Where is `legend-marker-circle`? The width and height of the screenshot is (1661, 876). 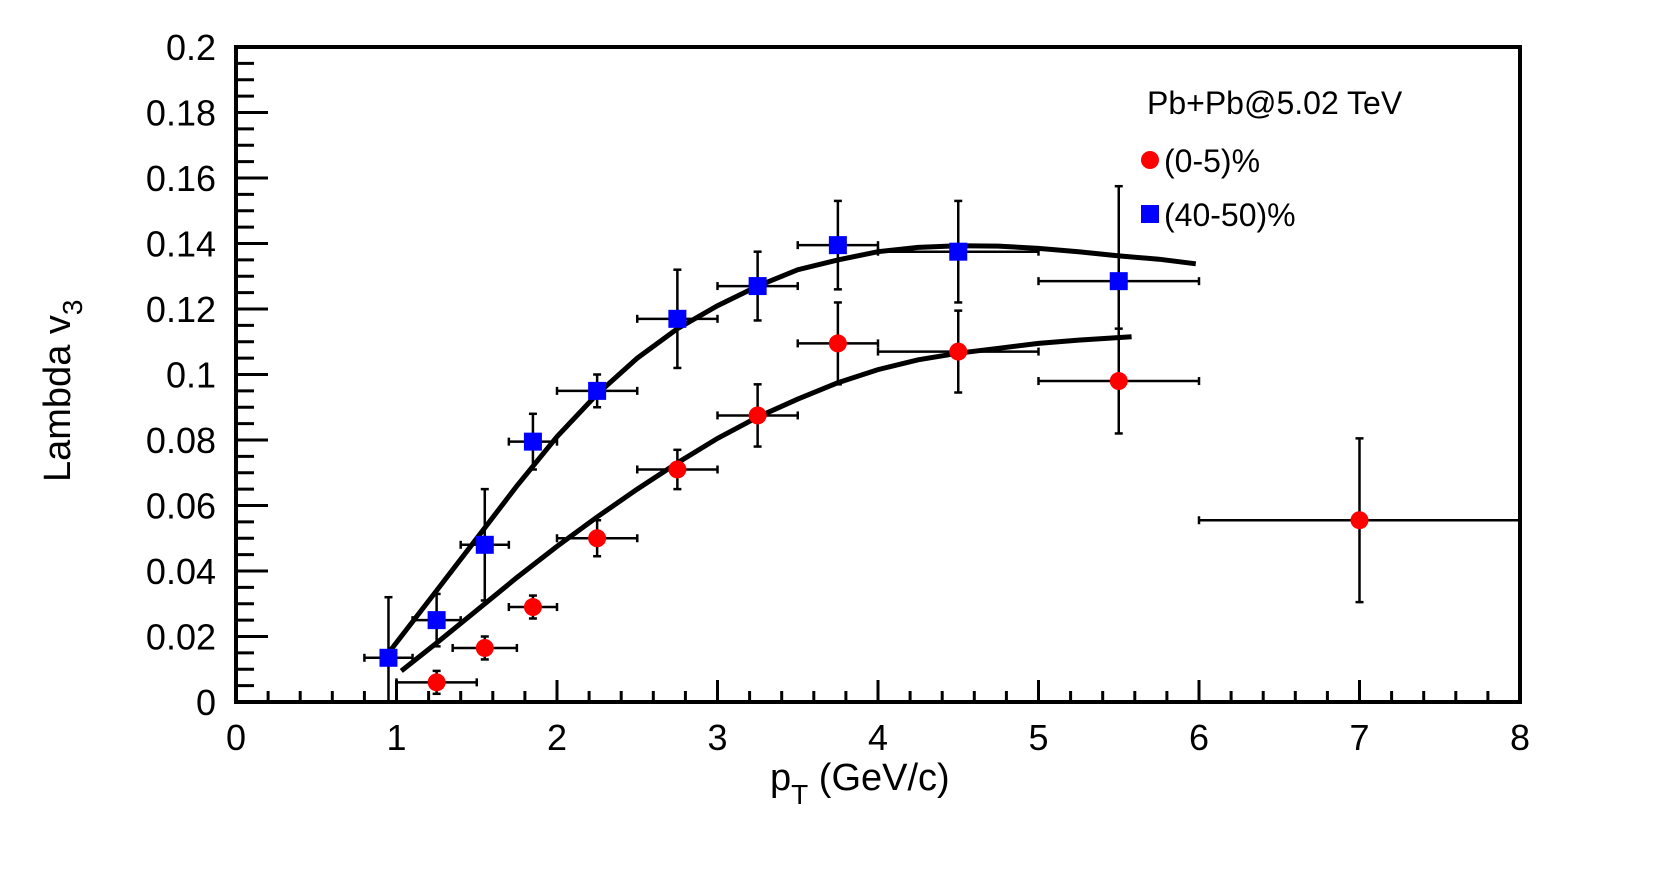
legend-marker-circle is located at coordinates (1150, 160).